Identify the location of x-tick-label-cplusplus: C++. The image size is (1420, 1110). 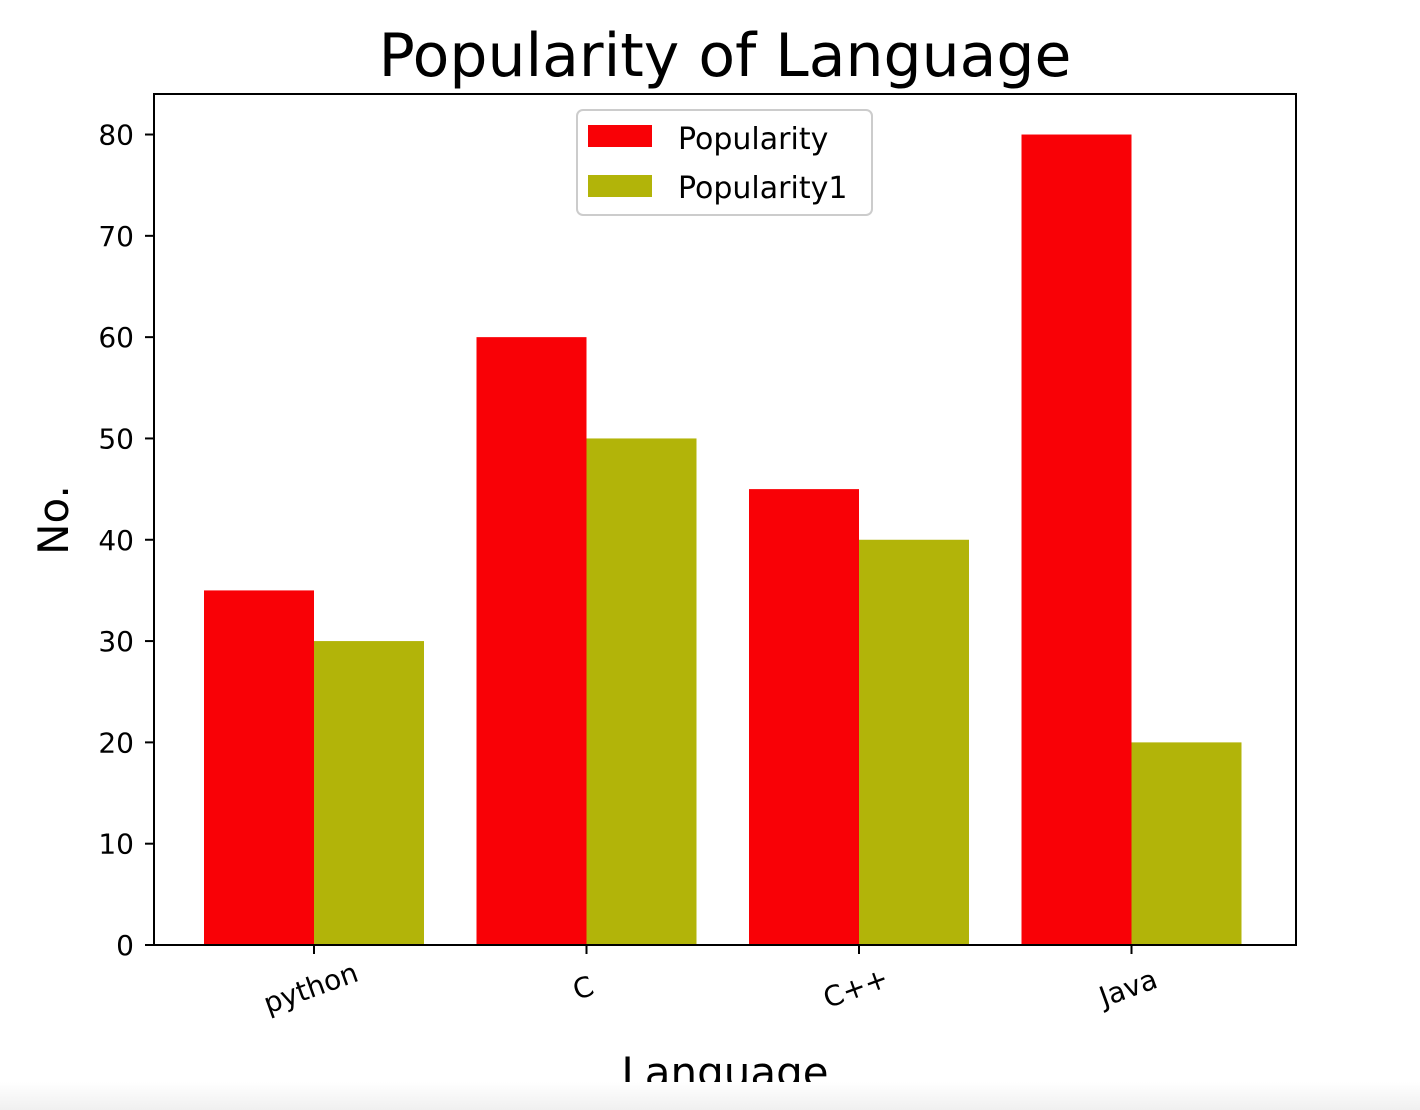
(856, 988).